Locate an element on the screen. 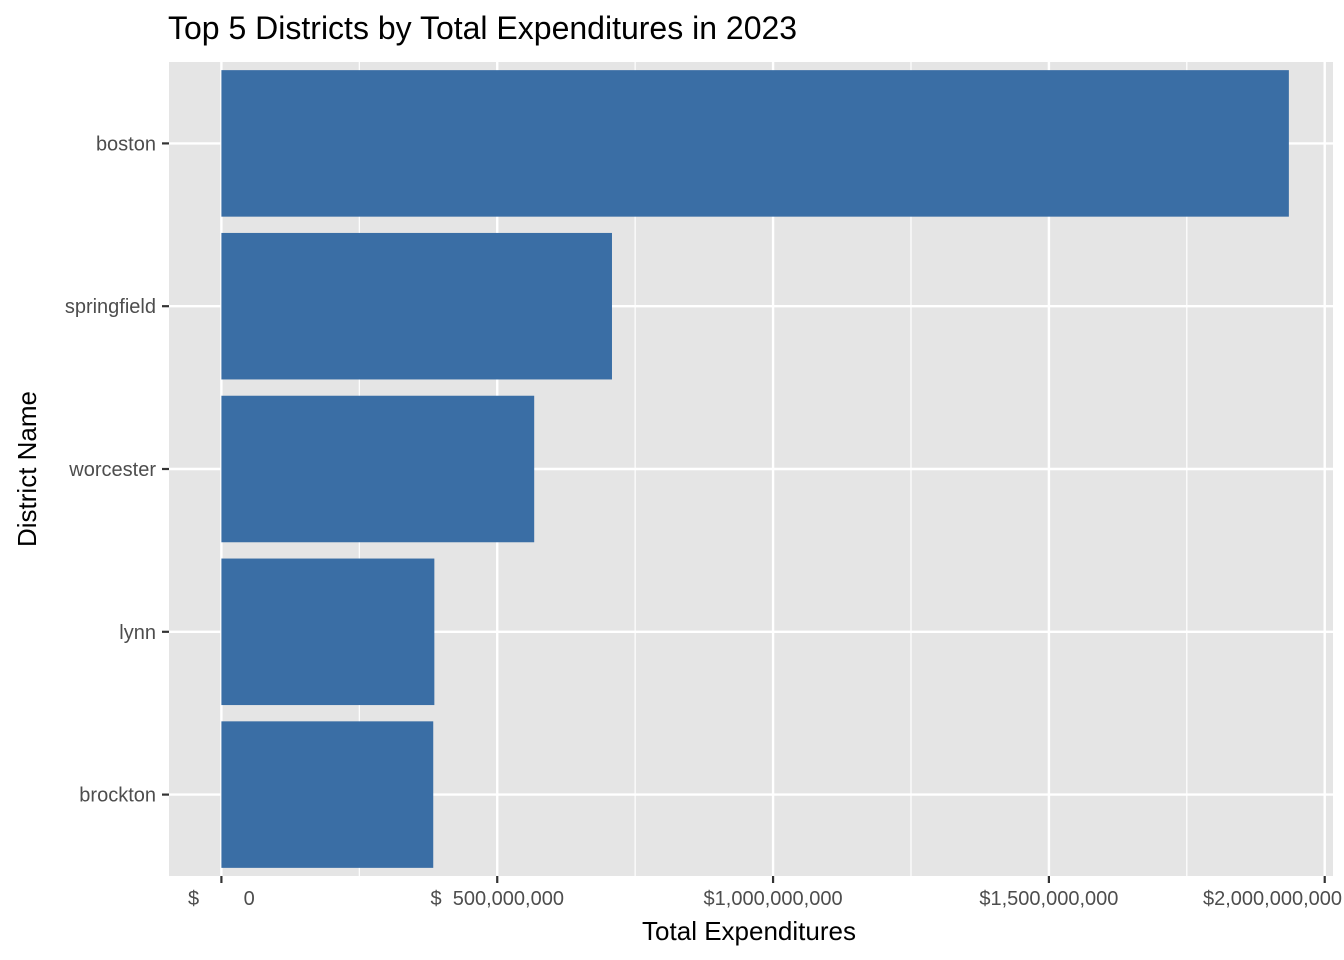  y-axis: boston springfield worcester lynn brockton is located at coordinates (117, 470).